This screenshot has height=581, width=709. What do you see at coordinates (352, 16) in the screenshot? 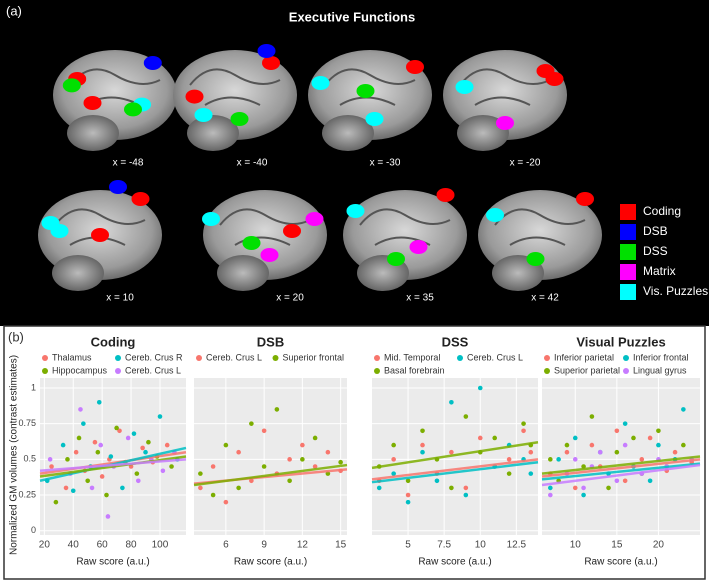
I see `figure-title: Executive Functions` at bounding box center [352, 16].